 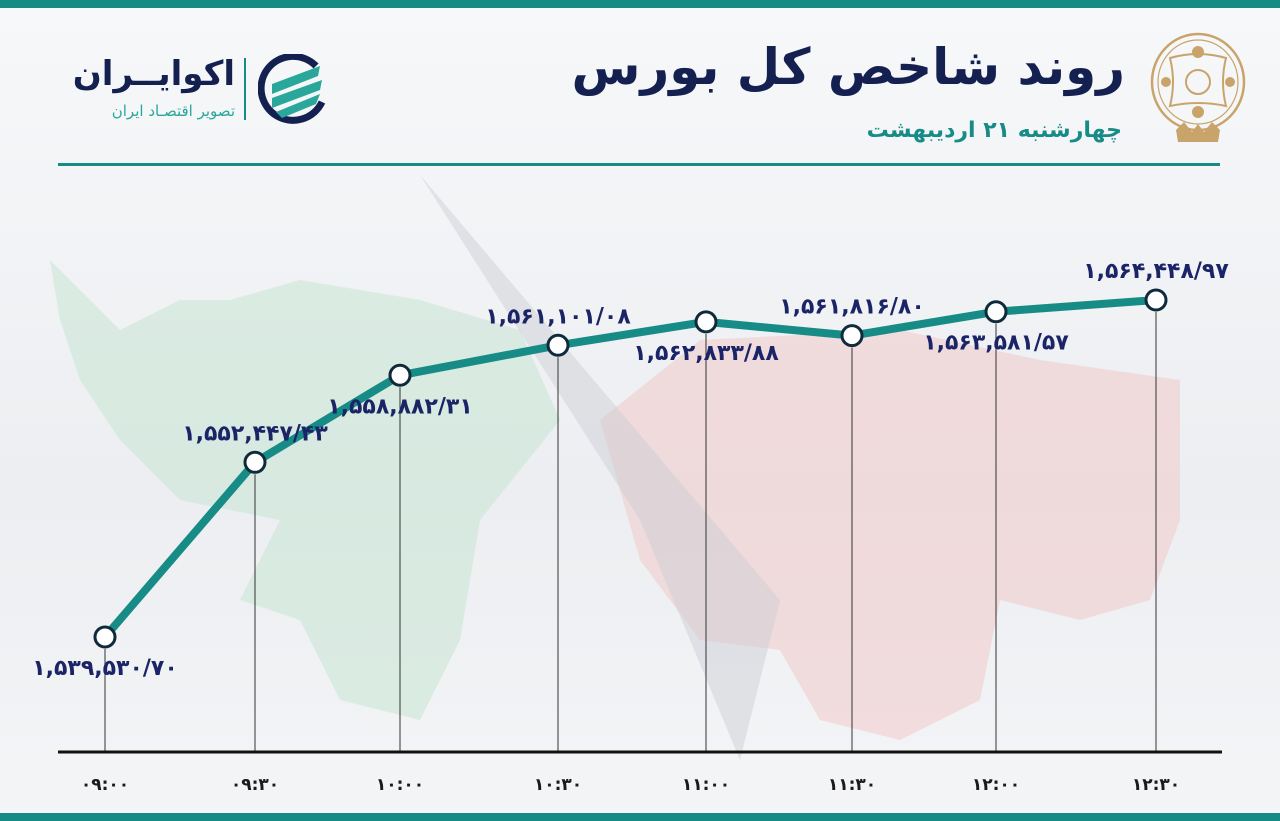 I want to click on x-tick-label: ۱۱:۳۰, so click(x=852, y=785).